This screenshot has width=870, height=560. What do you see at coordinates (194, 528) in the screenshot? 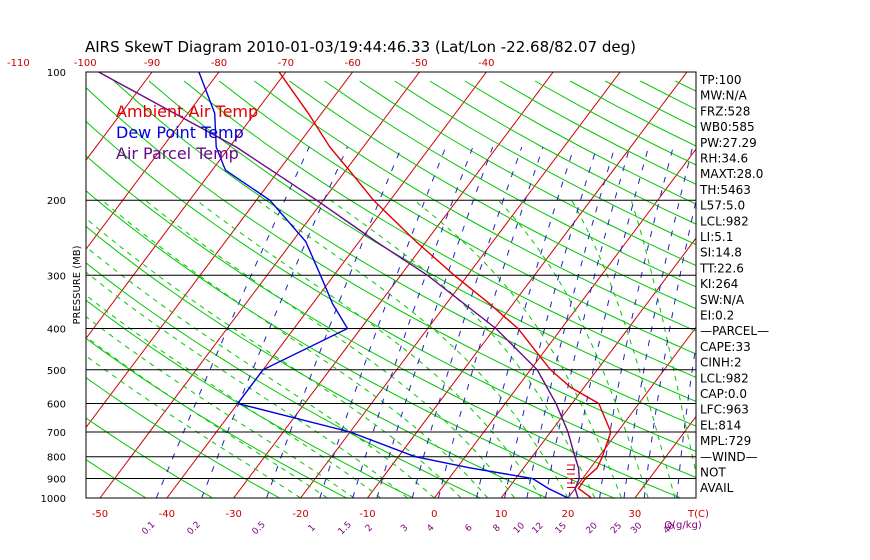
I see `mixing-ratio-tick-label: 0.2` at bounding box center [194, 528].